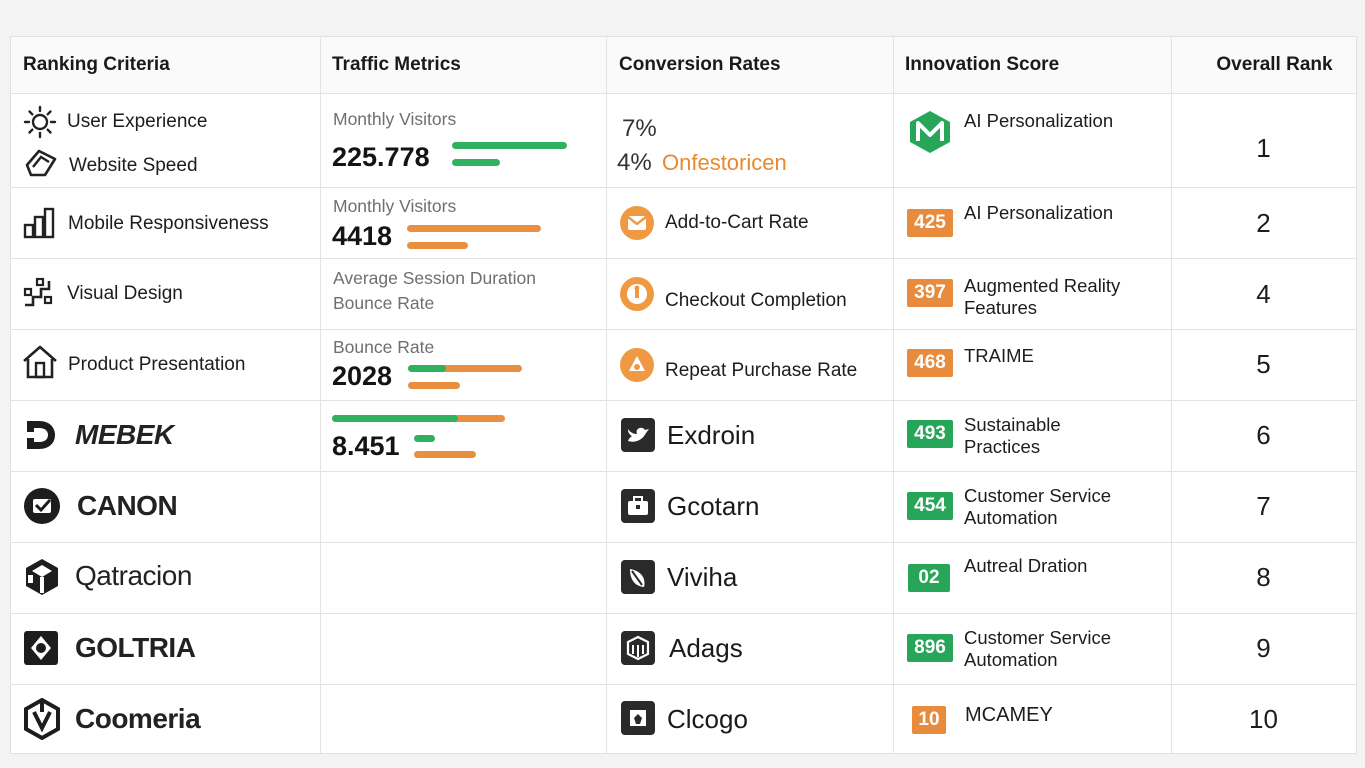 This screenshot has width=1365, height=768. I want to click on traffic-value: 4418, so click(362, 235).